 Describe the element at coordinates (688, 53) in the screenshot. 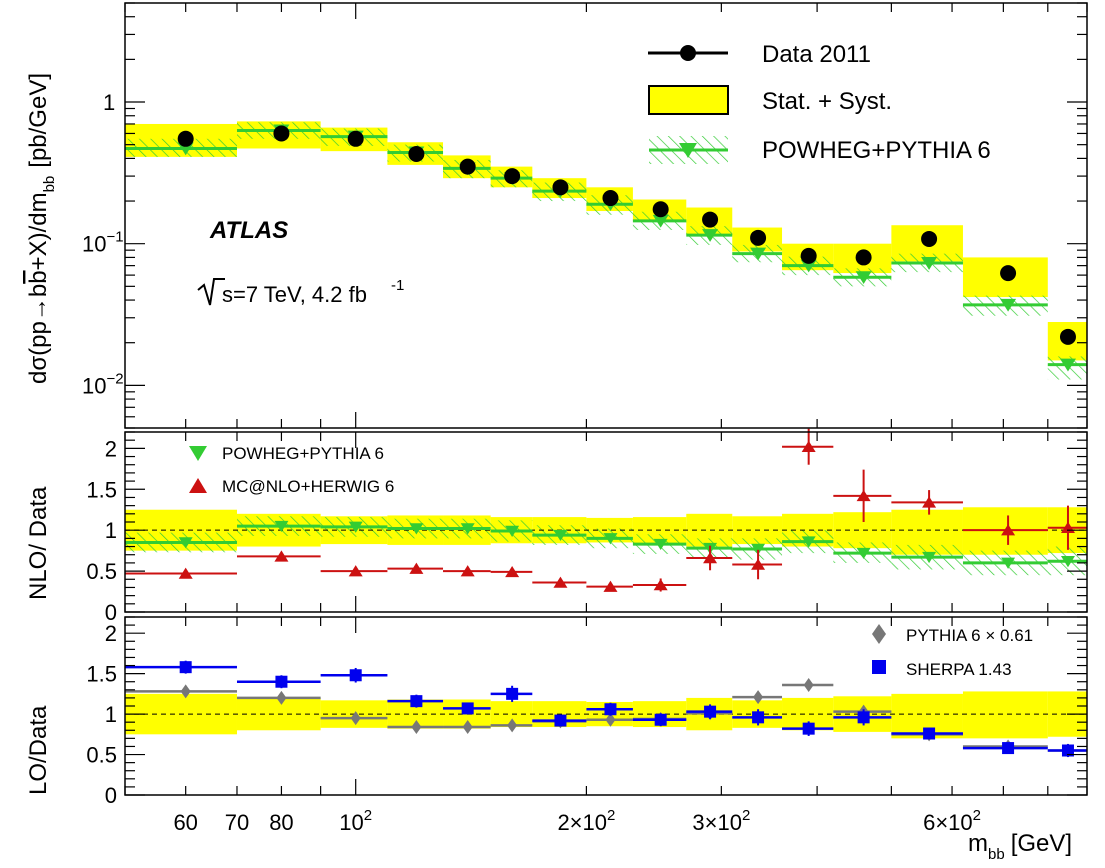

I see `legend-data-marker` at that location.